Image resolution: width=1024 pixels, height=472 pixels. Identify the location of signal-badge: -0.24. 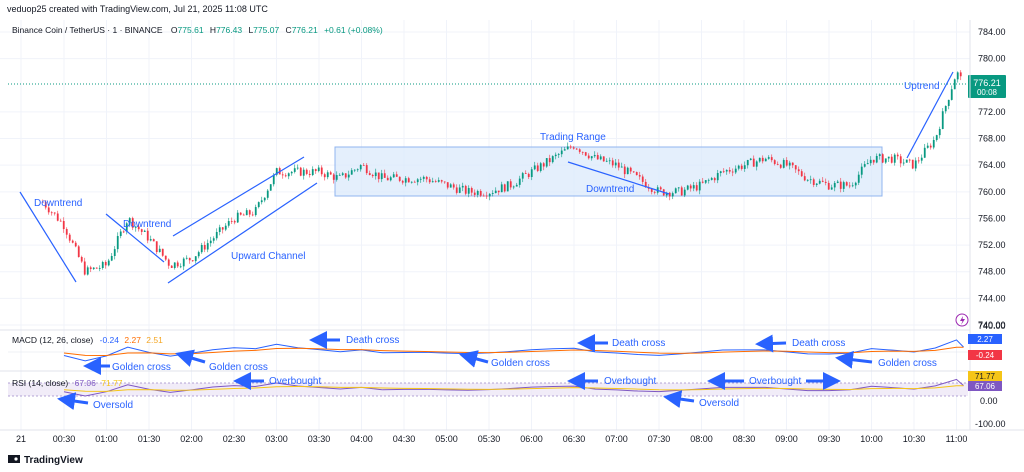
(985, 355).